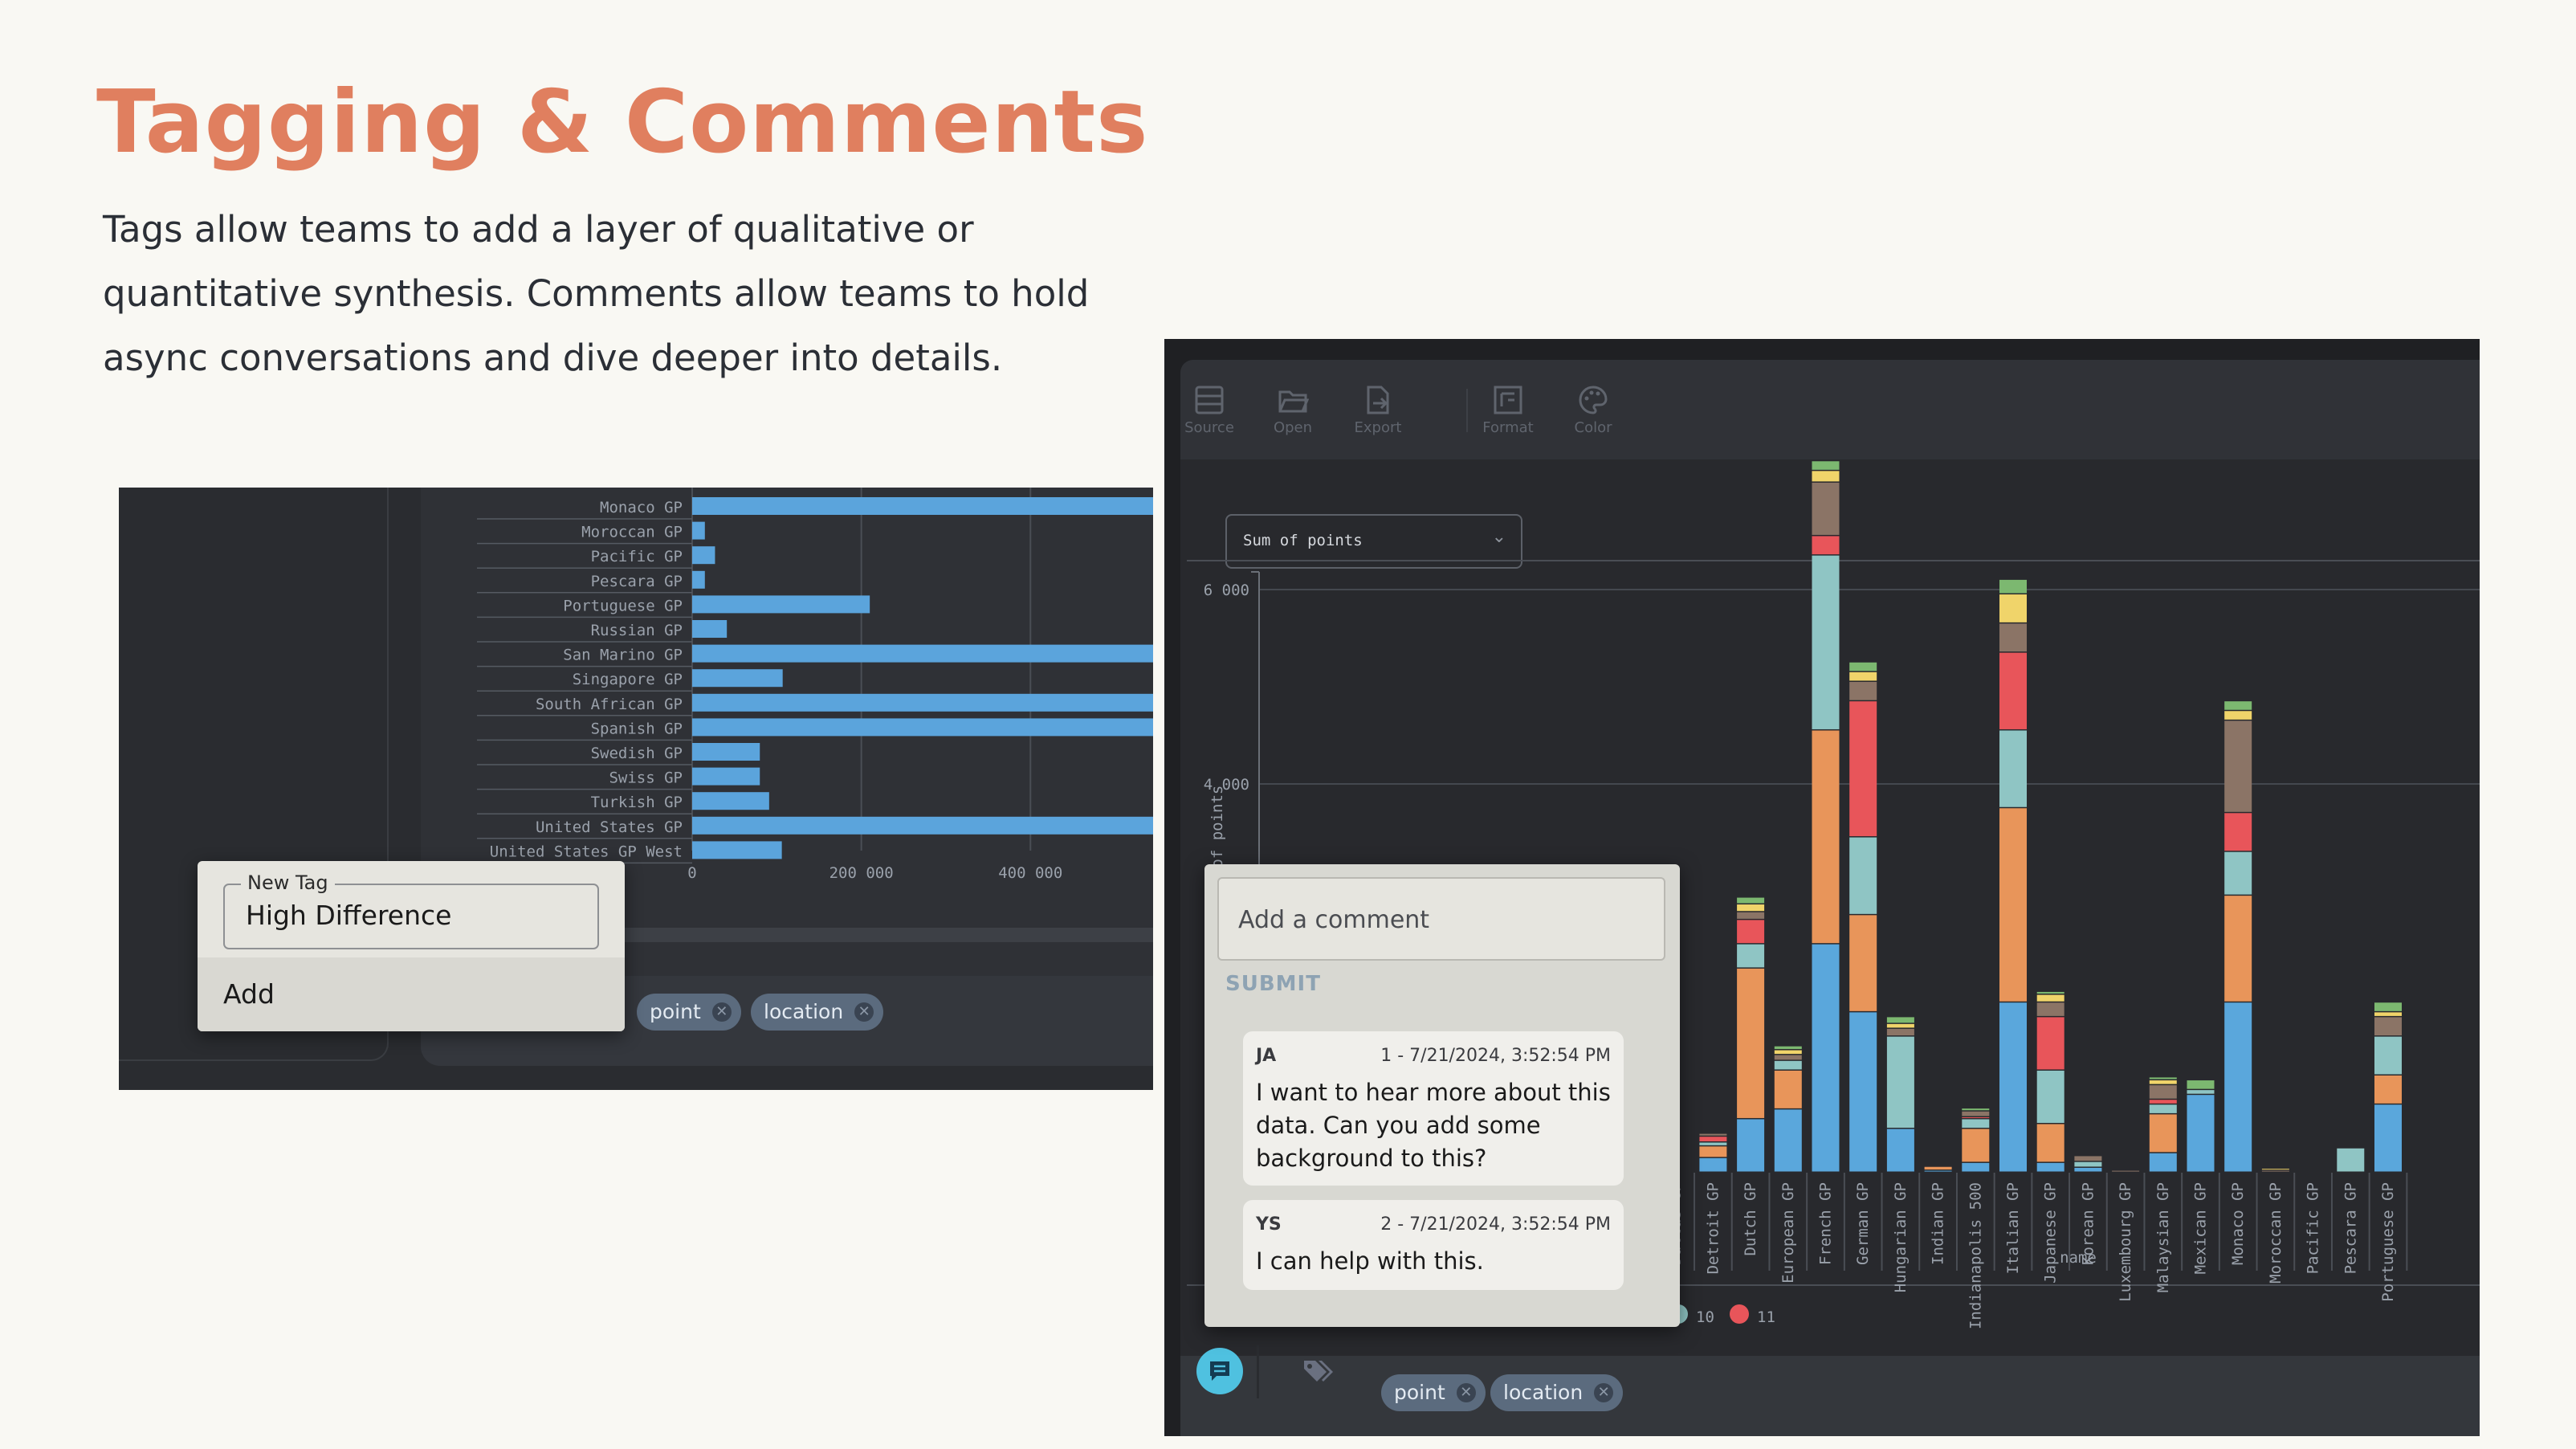 The height and width of the screenshot is (1449, 2576). Describe the element at coordinates (1030, 873) in the screenshot. I see `x-tick-label: 400 000` at that location.